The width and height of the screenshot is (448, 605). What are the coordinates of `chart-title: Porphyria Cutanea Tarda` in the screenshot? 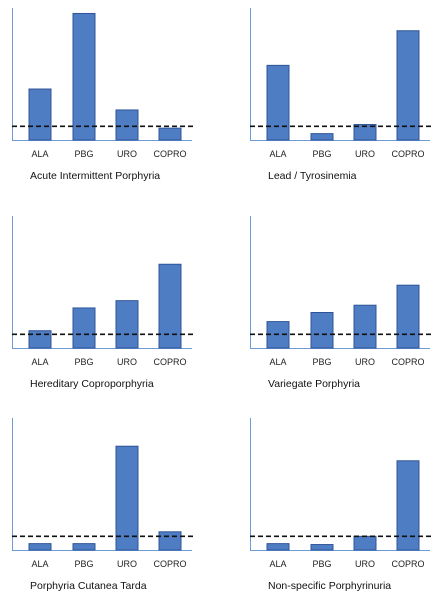 It's located at (88, 586).